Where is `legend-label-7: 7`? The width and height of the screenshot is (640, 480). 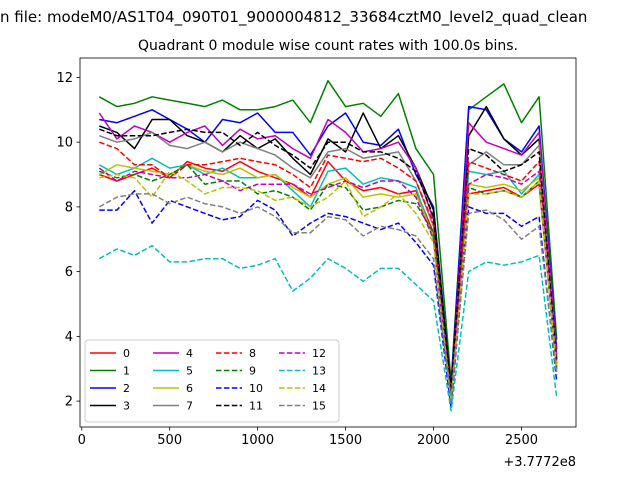 legend-label-7: 7 is located at coordinates (189, 406).